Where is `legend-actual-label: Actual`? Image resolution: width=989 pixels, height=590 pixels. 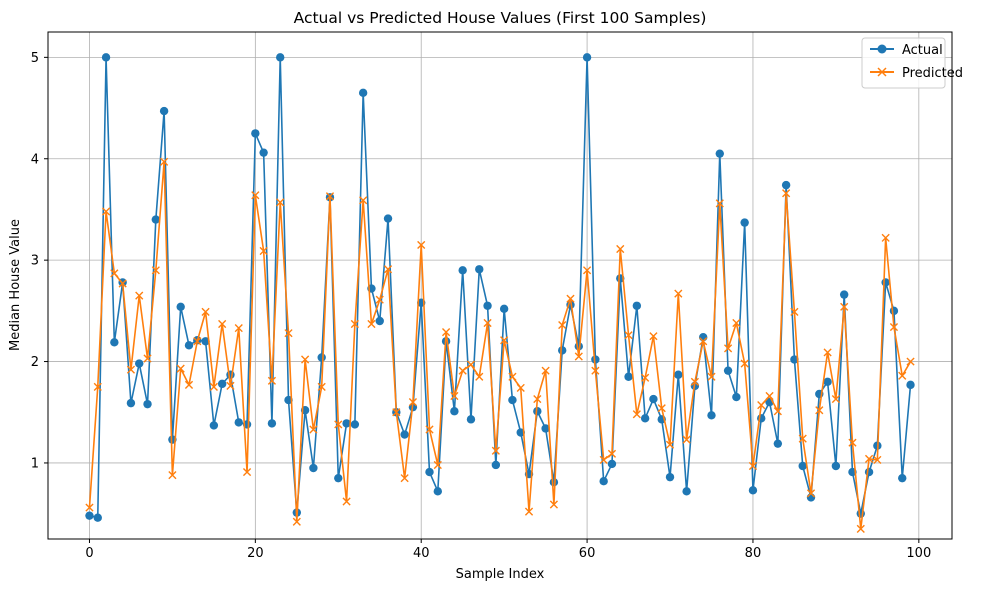
legend-actual-label: Actual is located at coordinates (922, 50).